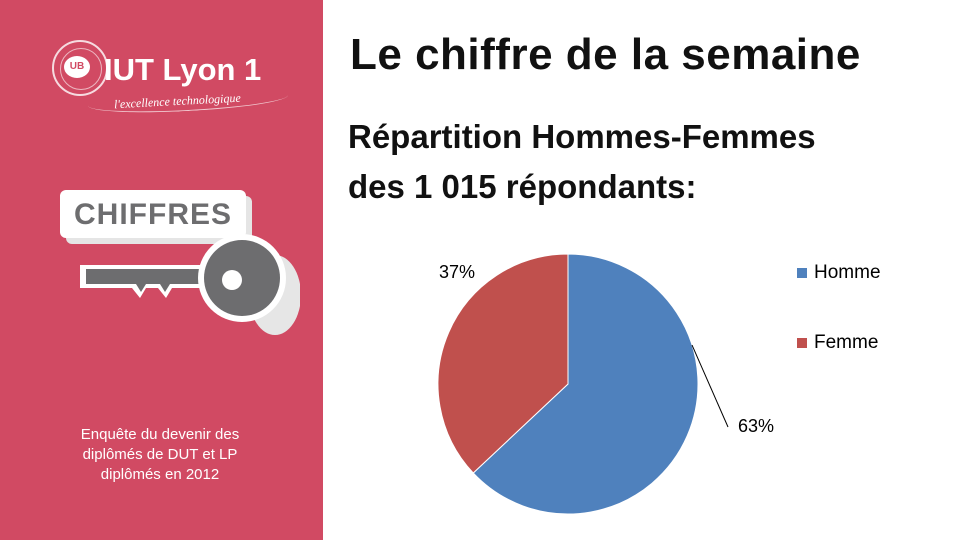 Image resolution: width=960 pixels, height=540 pixels. I want to click on iut-lyon-logo: UB IUT Lyon 1 l'excellence technologique, so click(173, 83).